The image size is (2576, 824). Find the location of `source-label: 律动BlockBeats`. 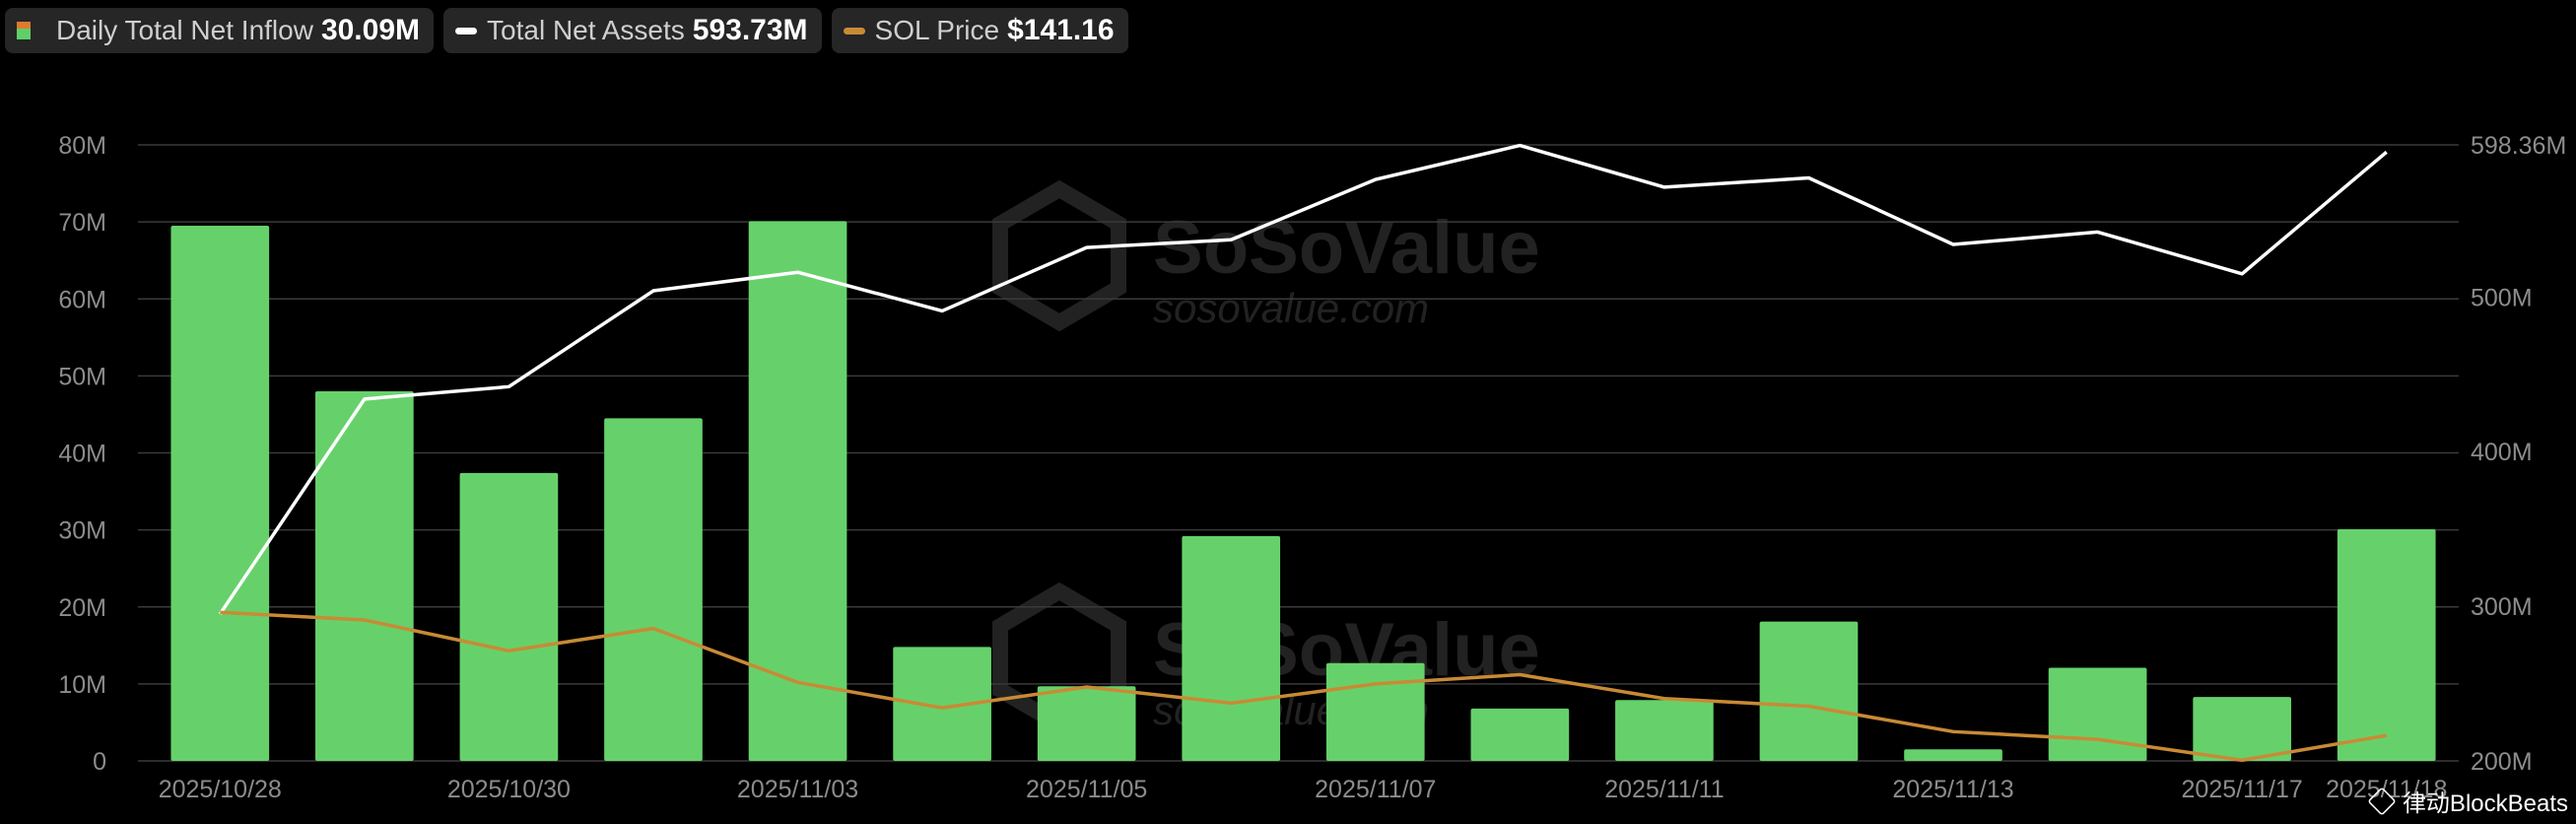

source-label: 律动BlockBeats is located at coordinates (2485, 804).